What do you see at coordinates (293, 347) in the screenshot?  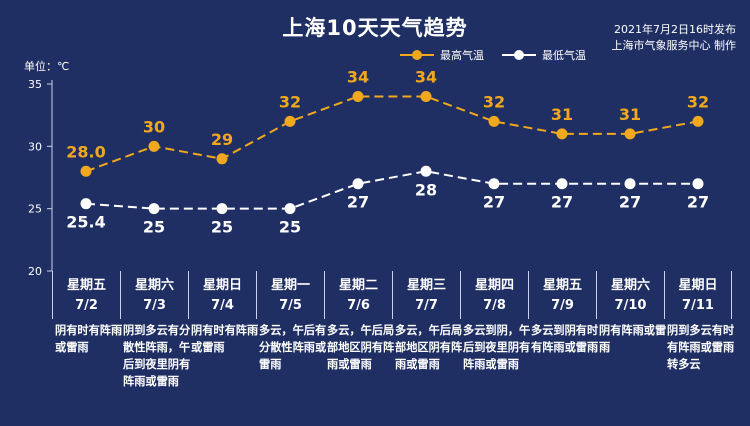 I see `weather-description: 多云，午后有分散性阵雨或雷雨` at bounding box center [293, 347].